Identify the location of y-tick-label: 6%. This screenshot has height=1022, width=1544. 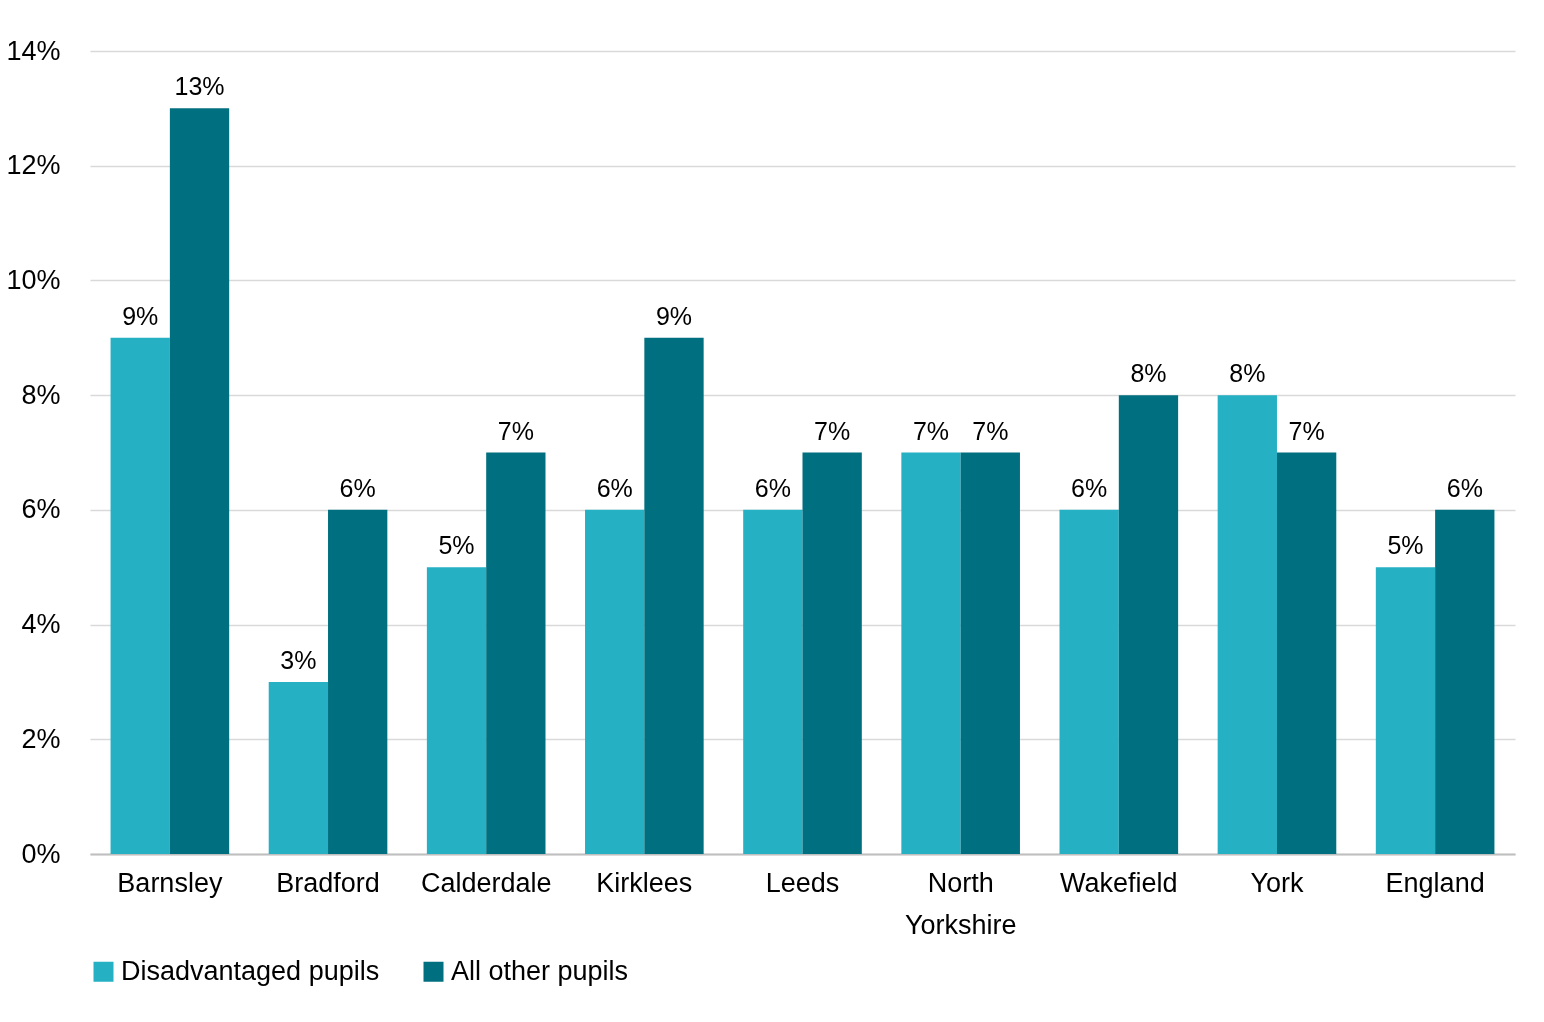
(41, 509).